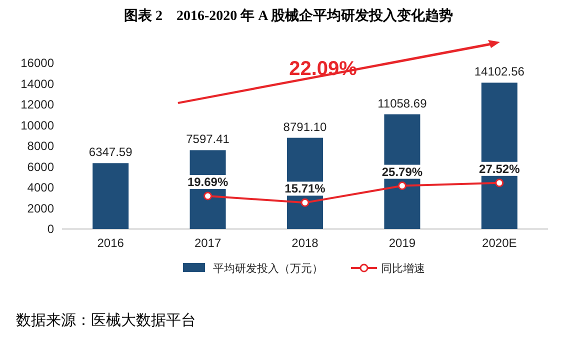  What do you see at coordinates (402, 171) in the screenshot?
I see `data-label: 25.79%` at bounding box center [402, 171].